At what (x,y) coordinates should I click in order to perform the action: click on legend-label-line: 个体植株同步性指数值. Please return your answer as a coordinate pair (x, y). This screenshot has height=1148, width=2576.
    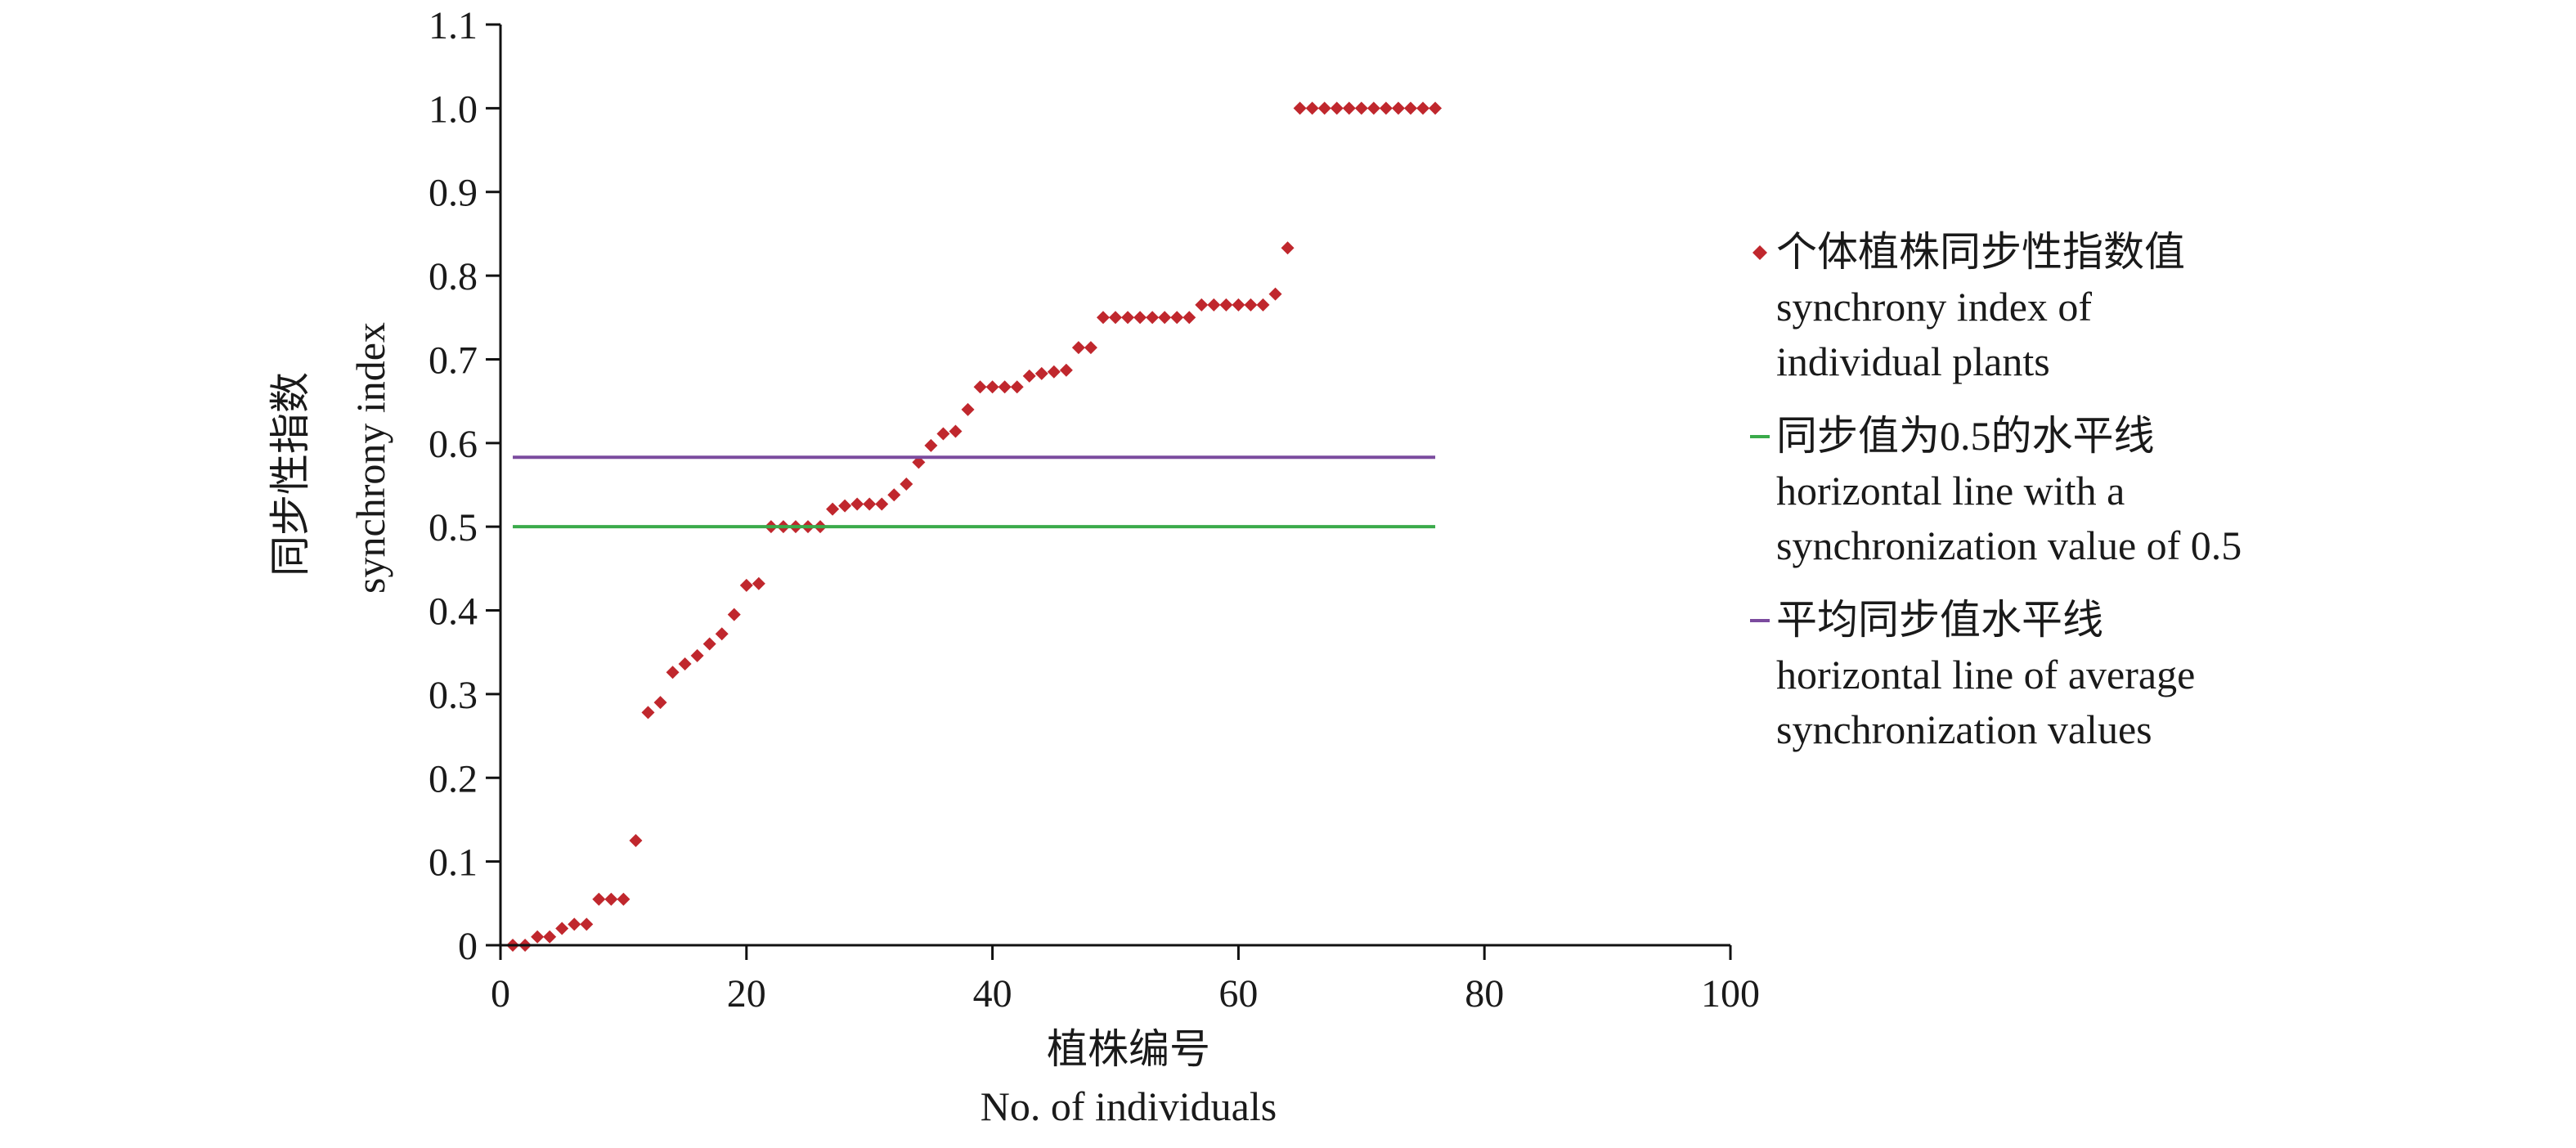
    Looking at the image, I should click on (1981, 252).